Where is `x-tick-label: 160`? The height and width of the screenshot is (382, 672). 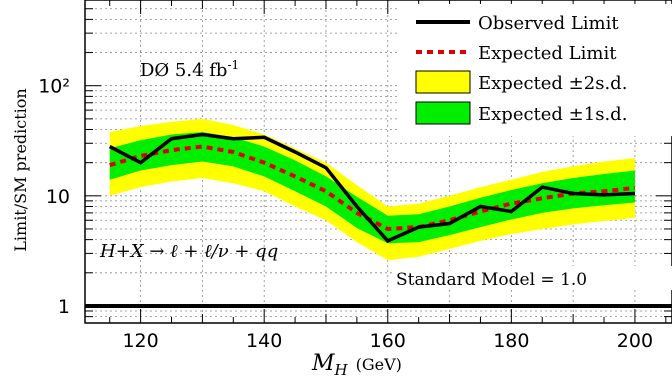 x-tick-label: 160 is located at coordinates (388, 341).